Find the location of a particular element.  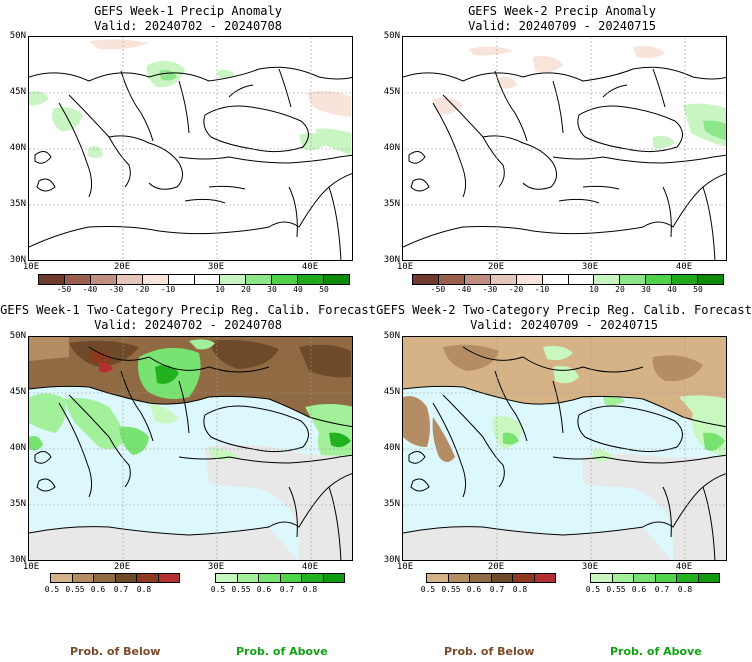

panel-2-map is located at coordinates (564, 148).